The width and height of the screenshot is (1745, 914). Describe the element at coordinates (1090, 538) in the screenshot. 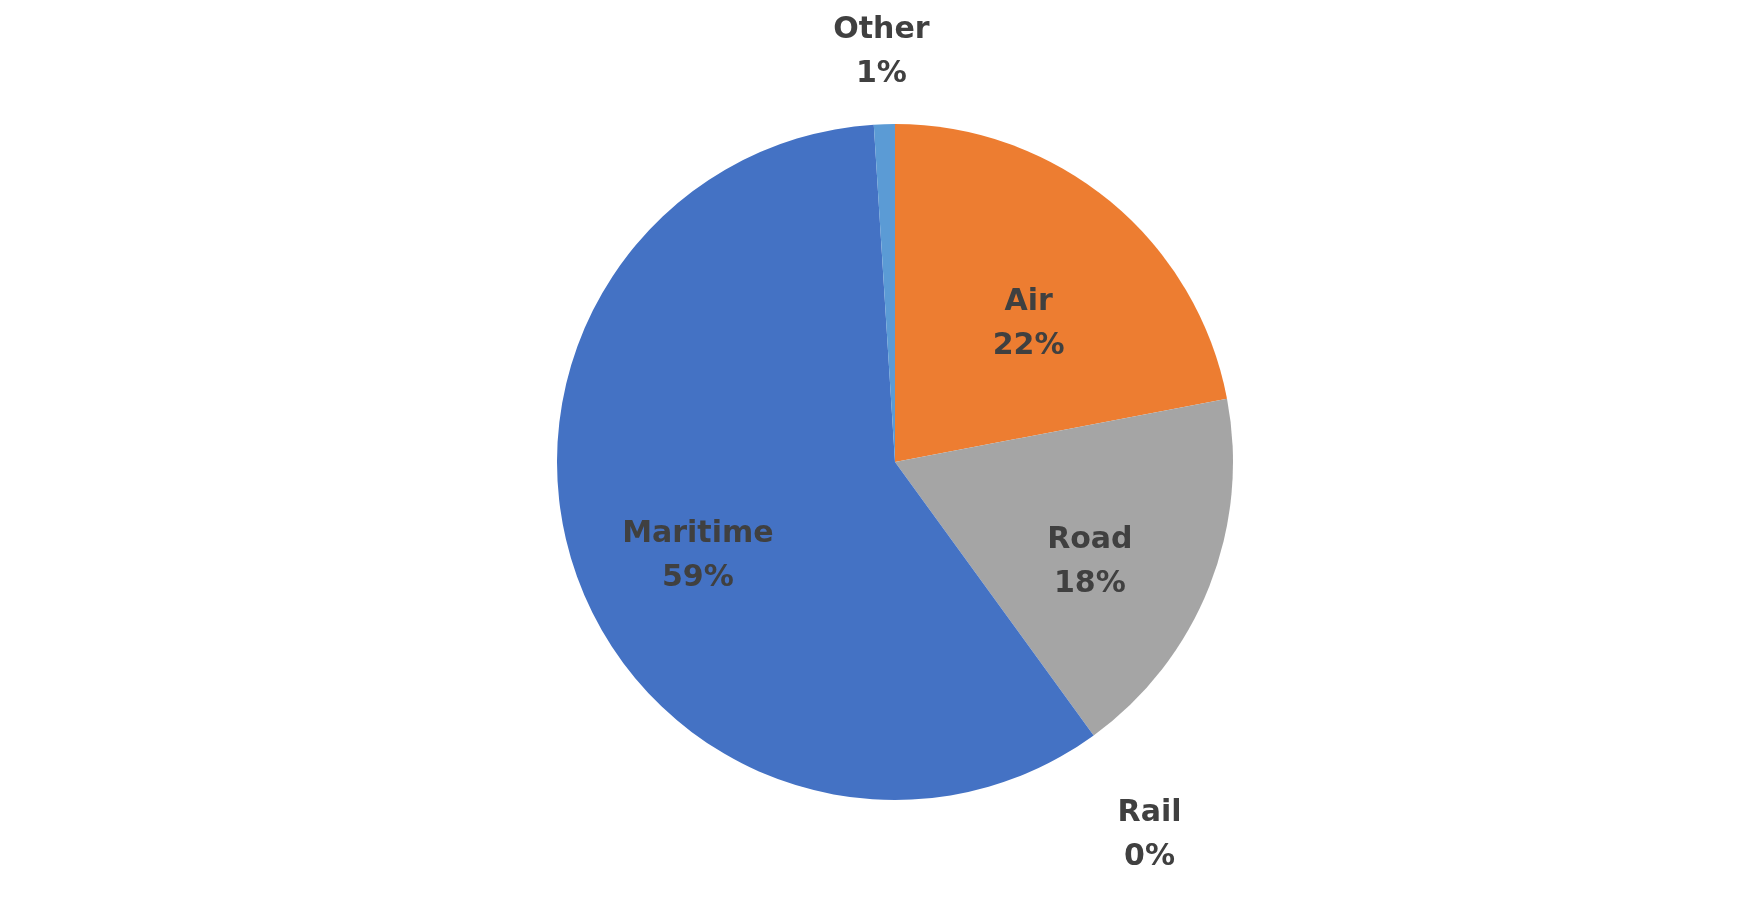

I see `slice-label: Road` at that location.